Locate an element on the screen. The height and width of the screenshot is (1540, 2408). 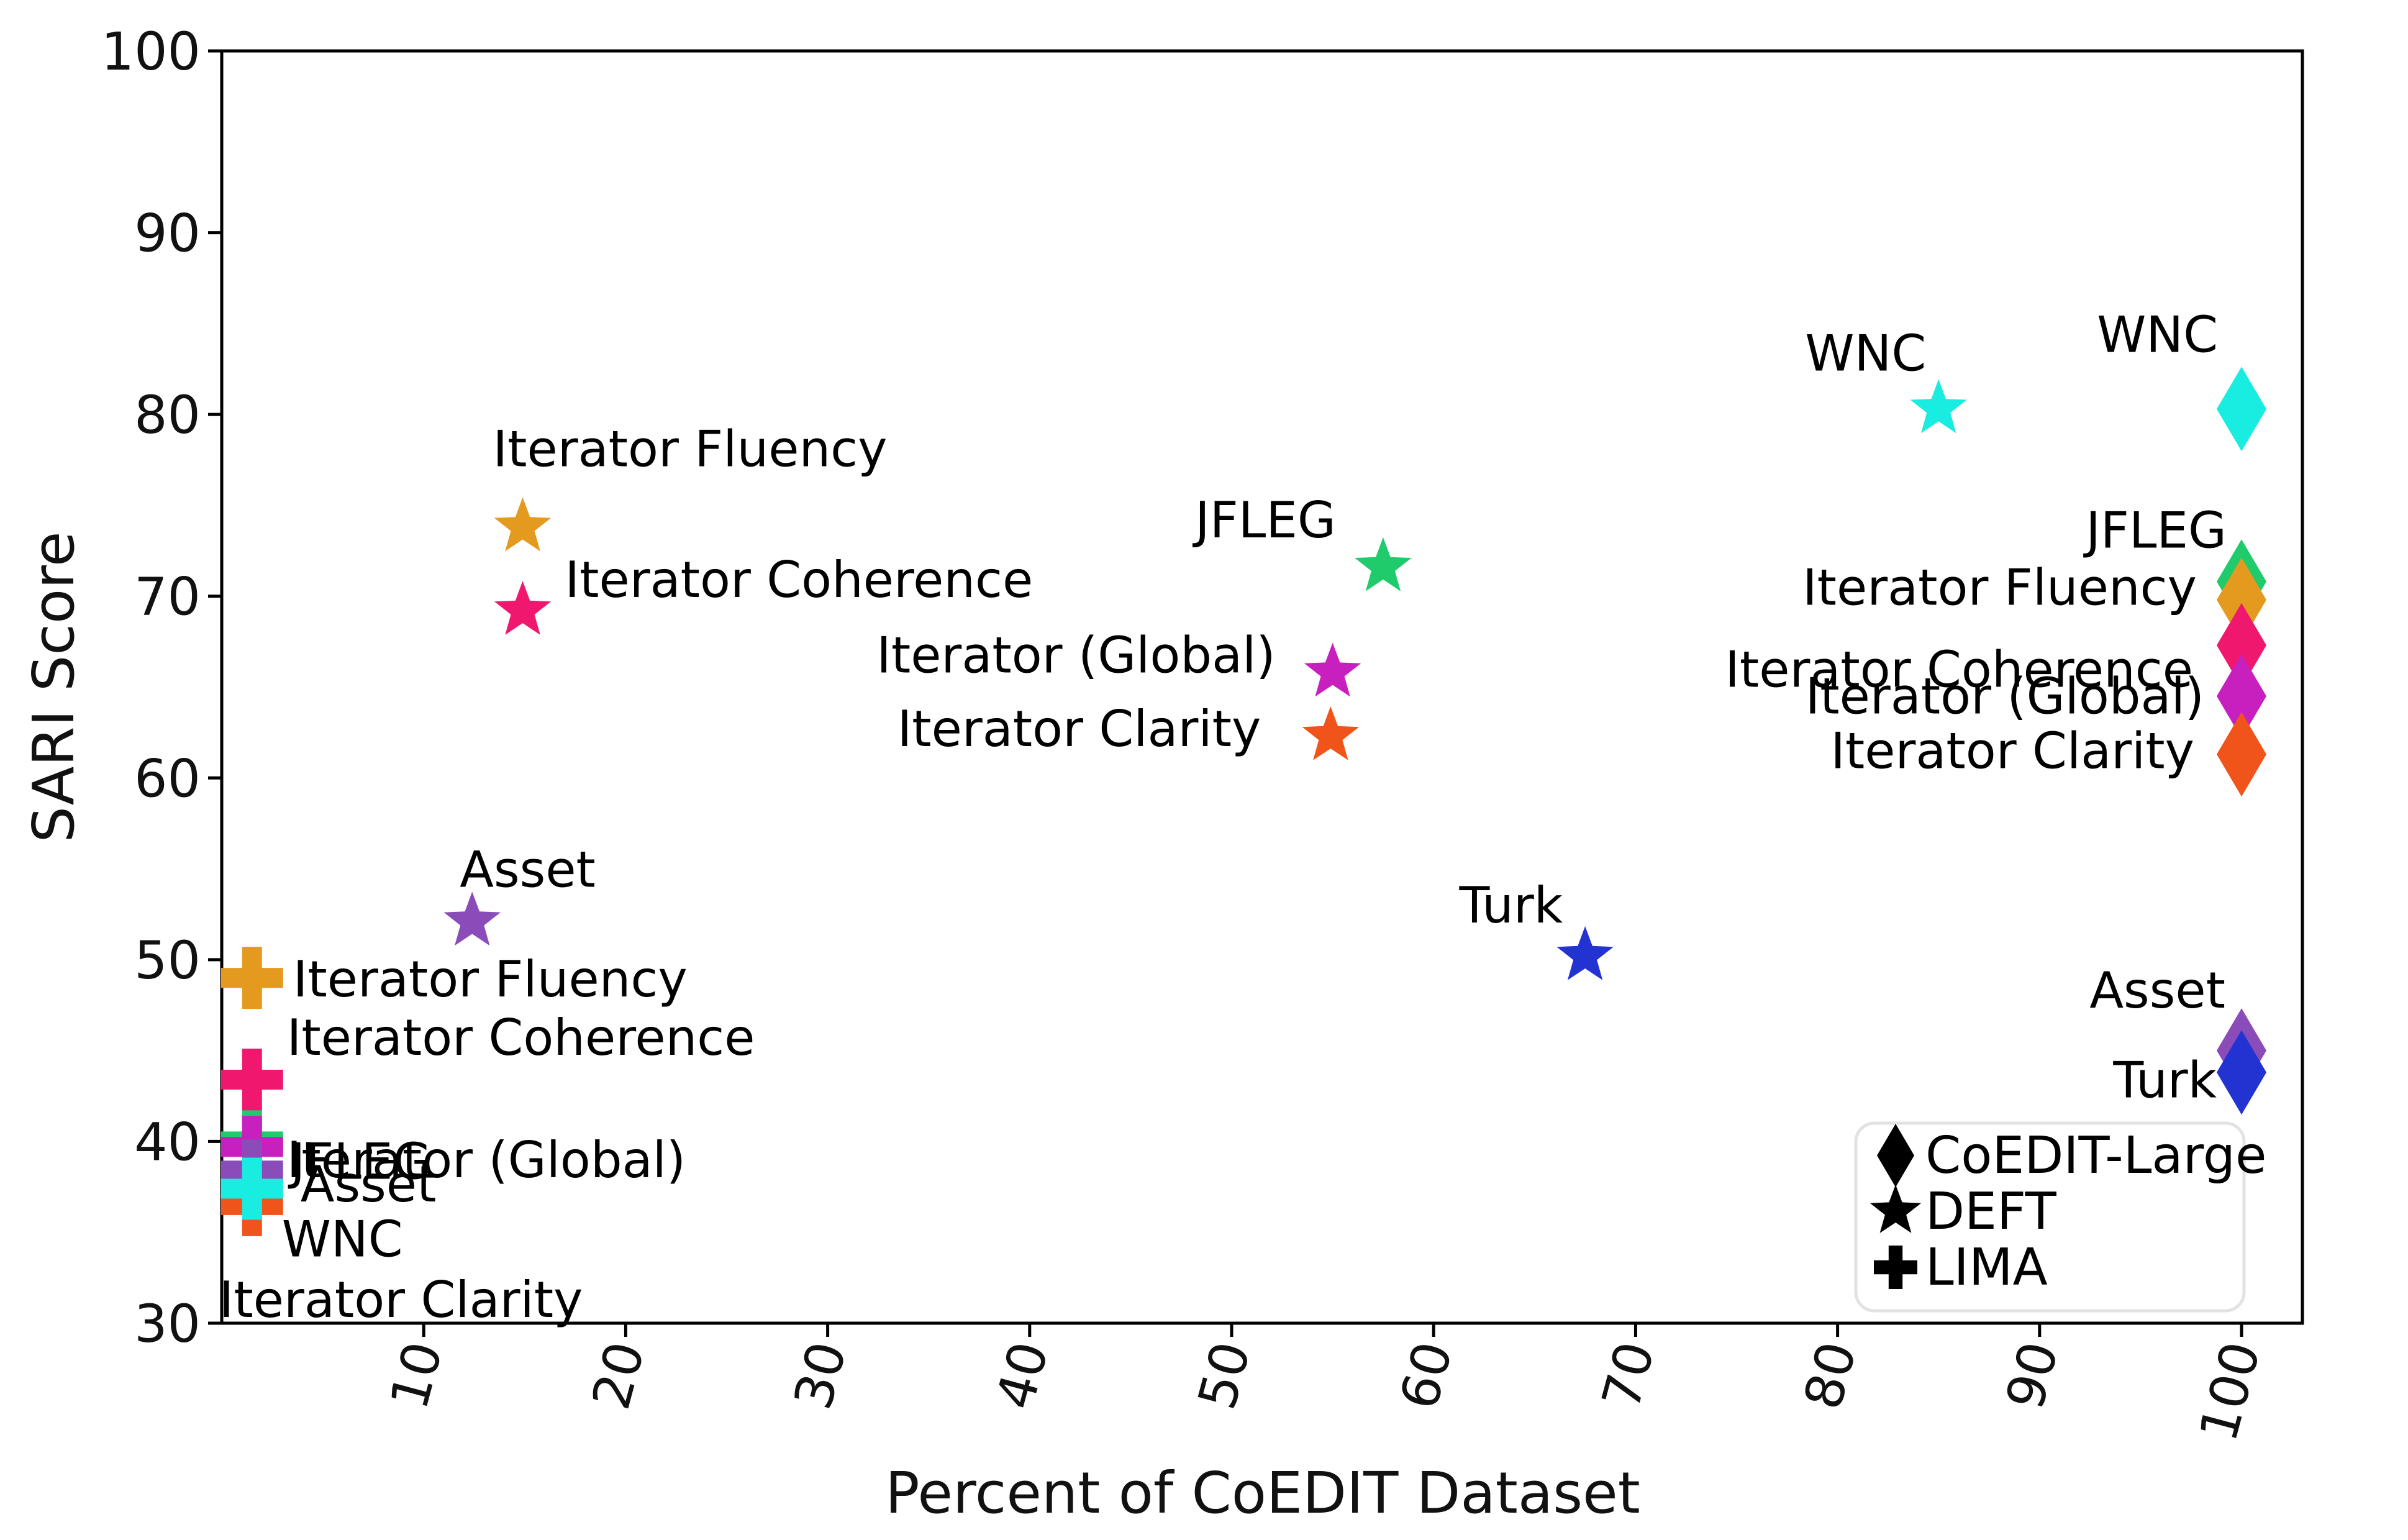
y-axis: 30 40 50 60 70 80 90 100 is located at coordinates (162, 687).